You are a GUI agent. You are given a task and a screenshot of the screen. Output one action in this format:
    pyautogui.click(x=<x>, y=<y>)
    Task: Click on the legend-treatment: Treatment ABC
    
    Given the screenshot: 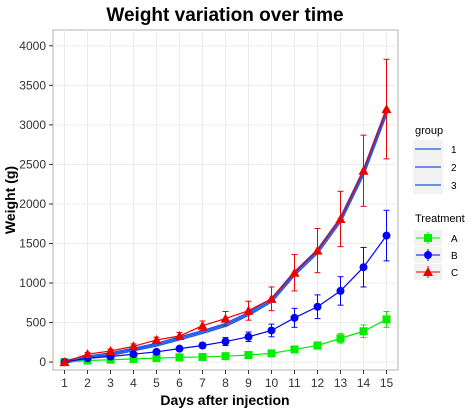 What is the action you would take?
    pyautogui.click(x=439, y=246)
    